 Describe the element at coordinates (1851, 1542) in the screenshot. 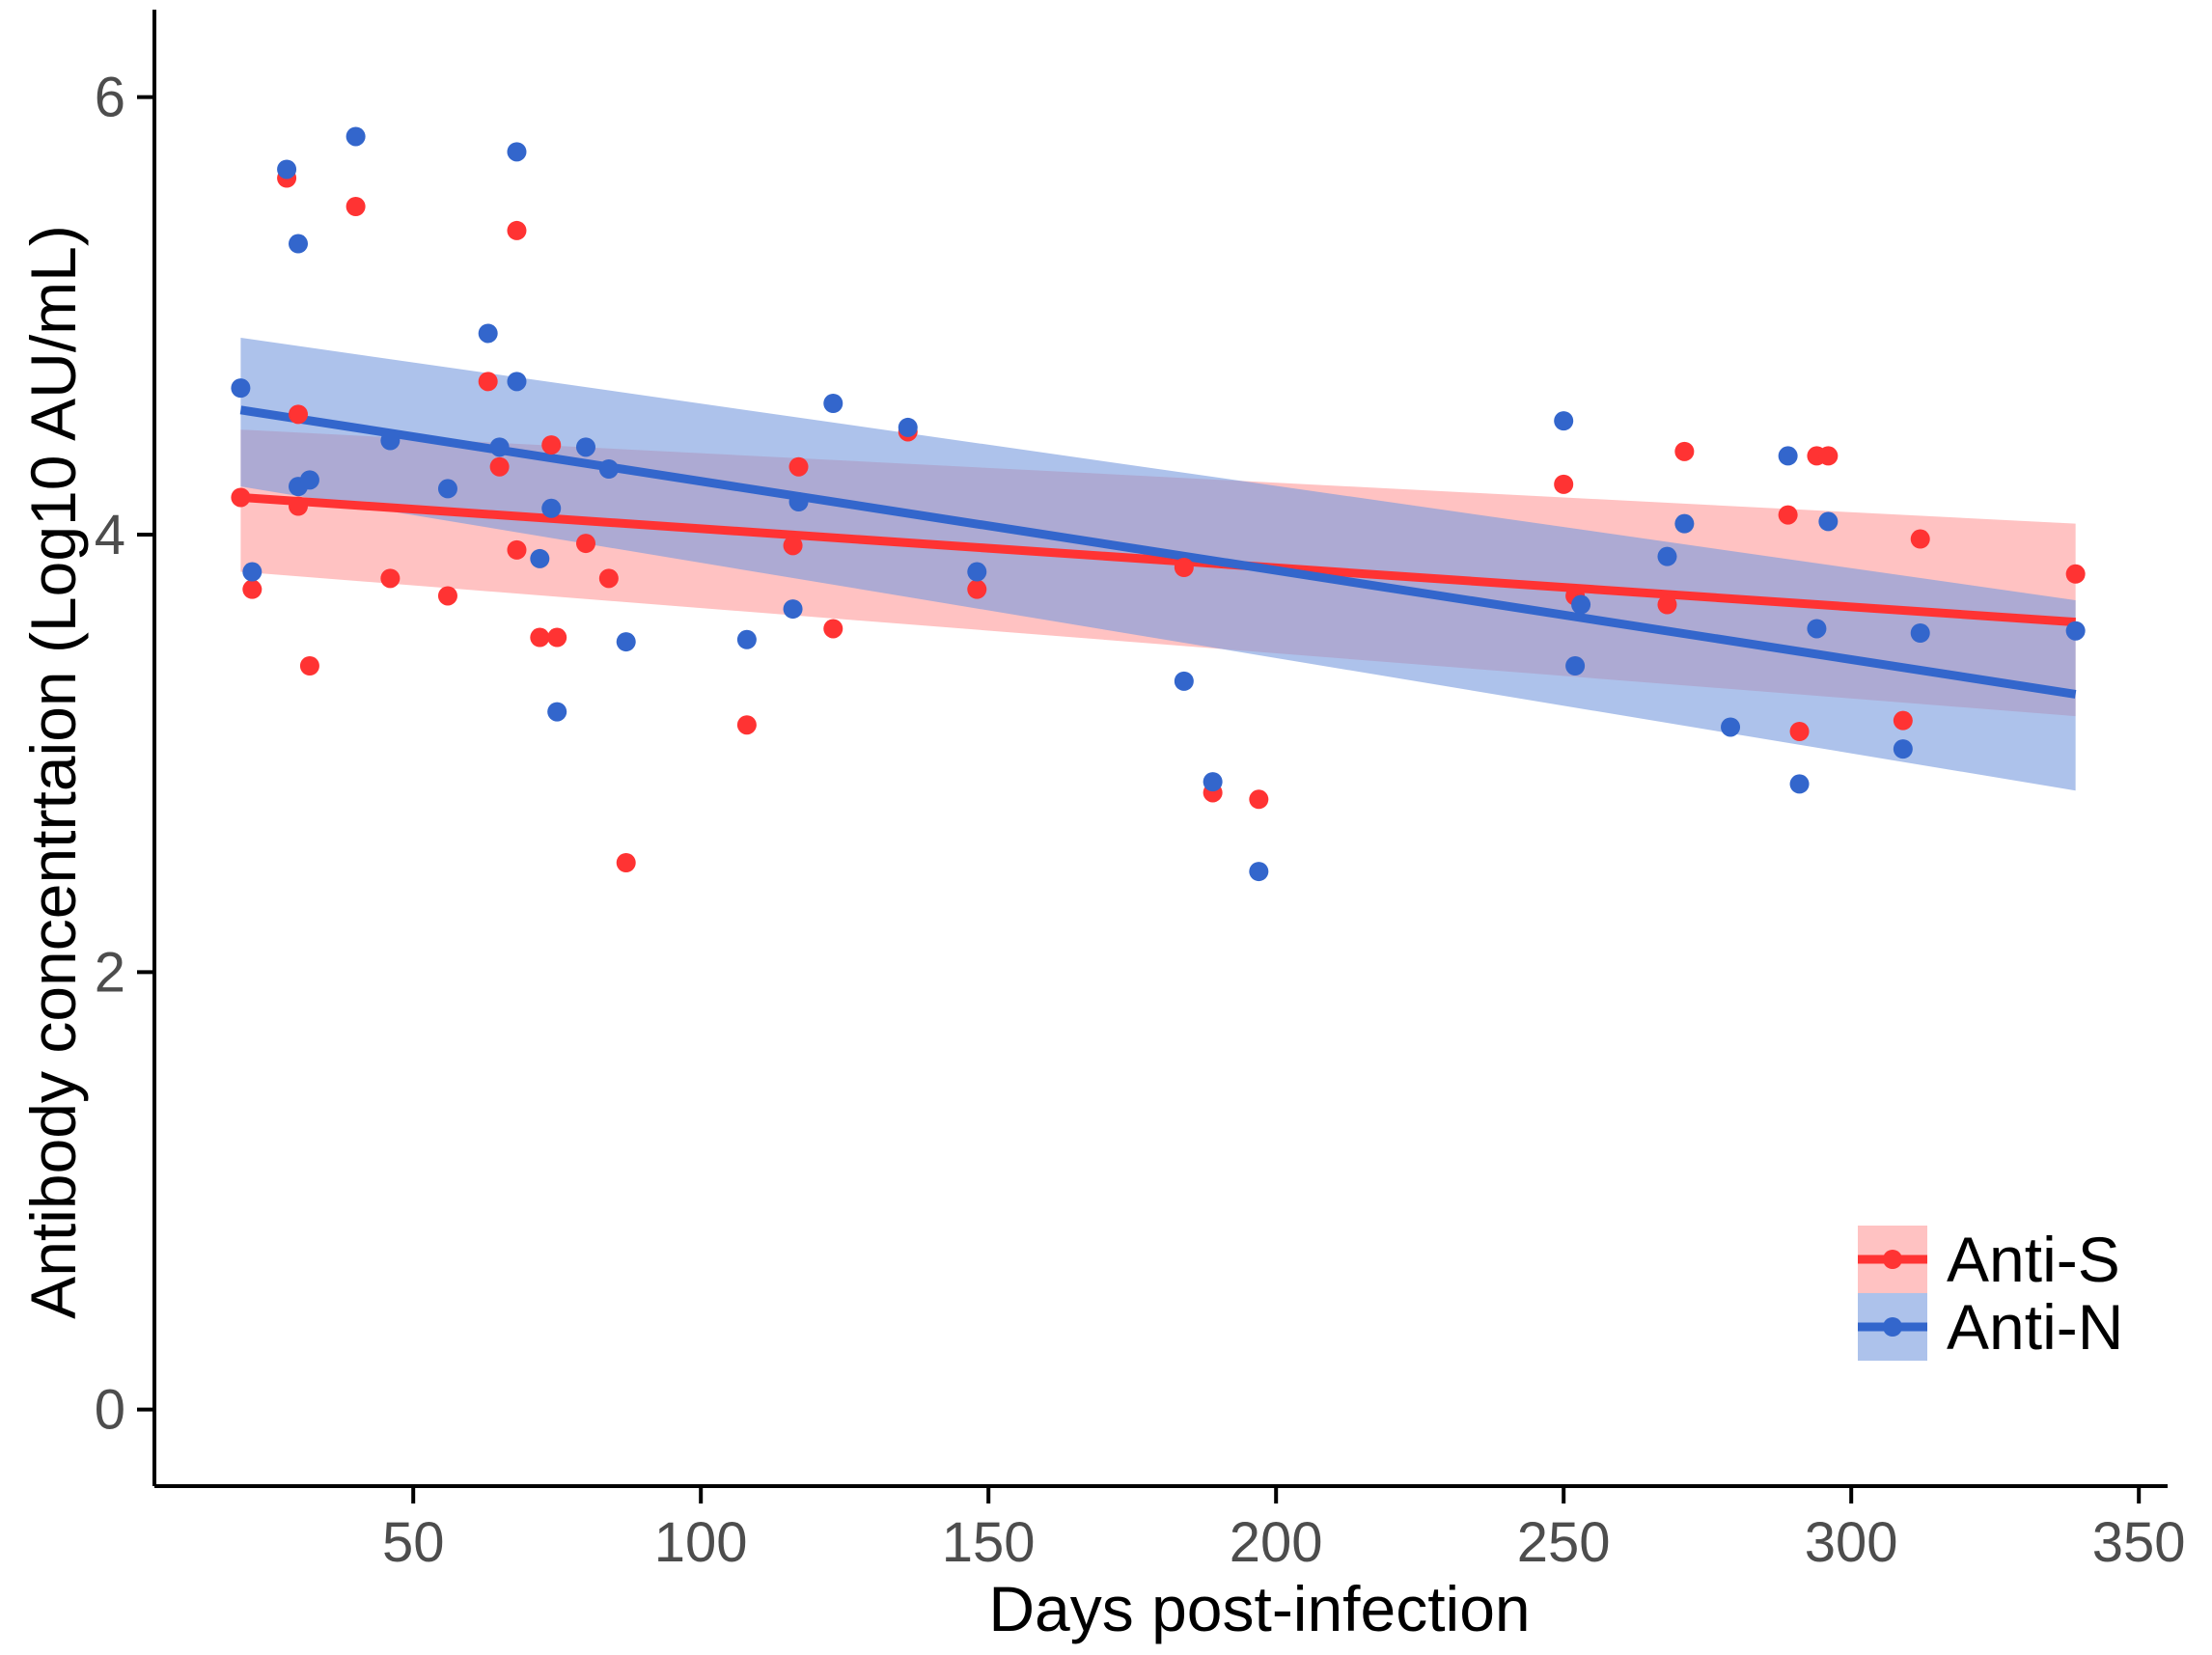

I see `x-tick-label: 300` at that location.